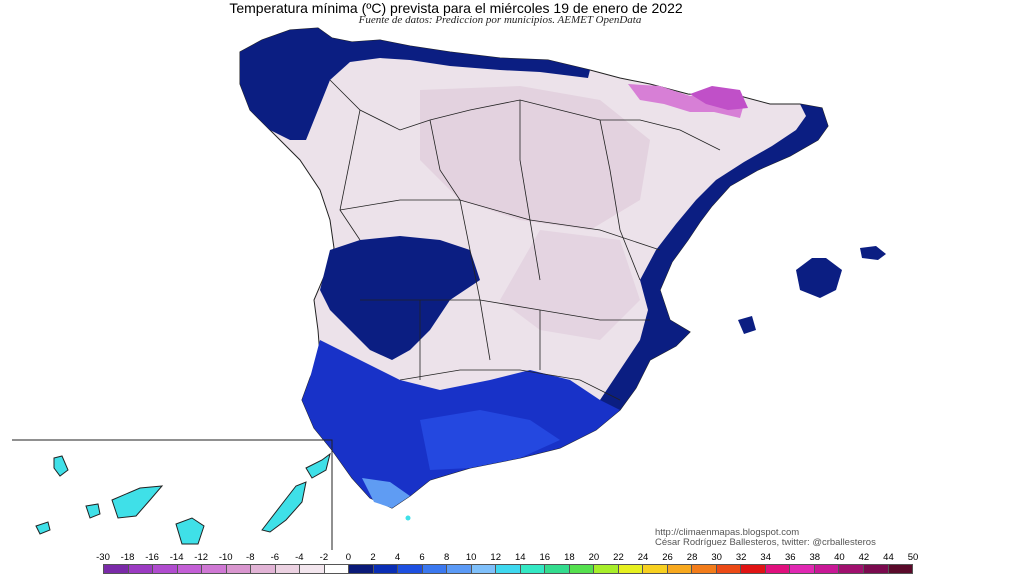 The image size is (1024, 576). Describe the element at coordinates (815, 557) in the screenshot. I see `legend-tick-label: 38` at that location.